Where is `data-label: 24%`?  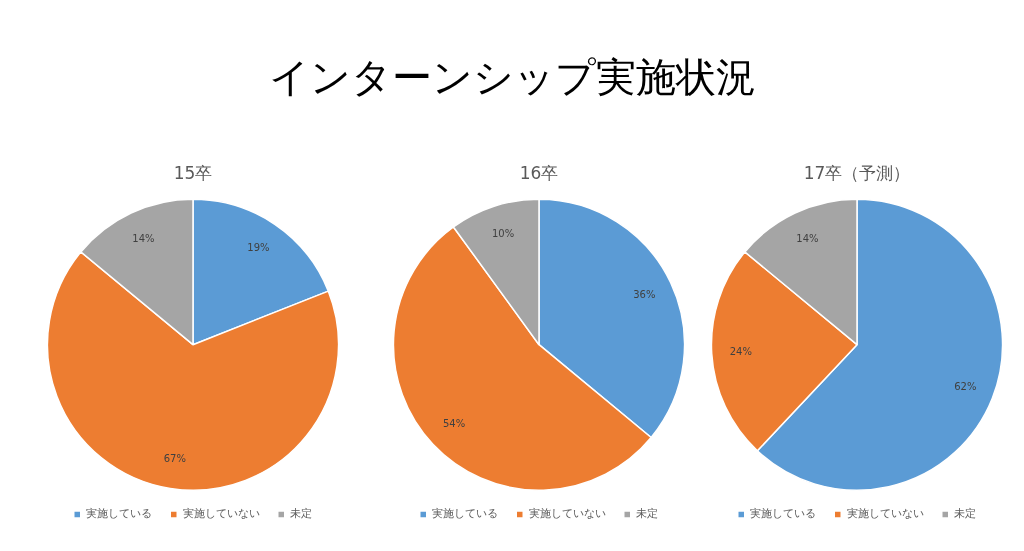 data-label: 24% is located at coordinates (740, 351).